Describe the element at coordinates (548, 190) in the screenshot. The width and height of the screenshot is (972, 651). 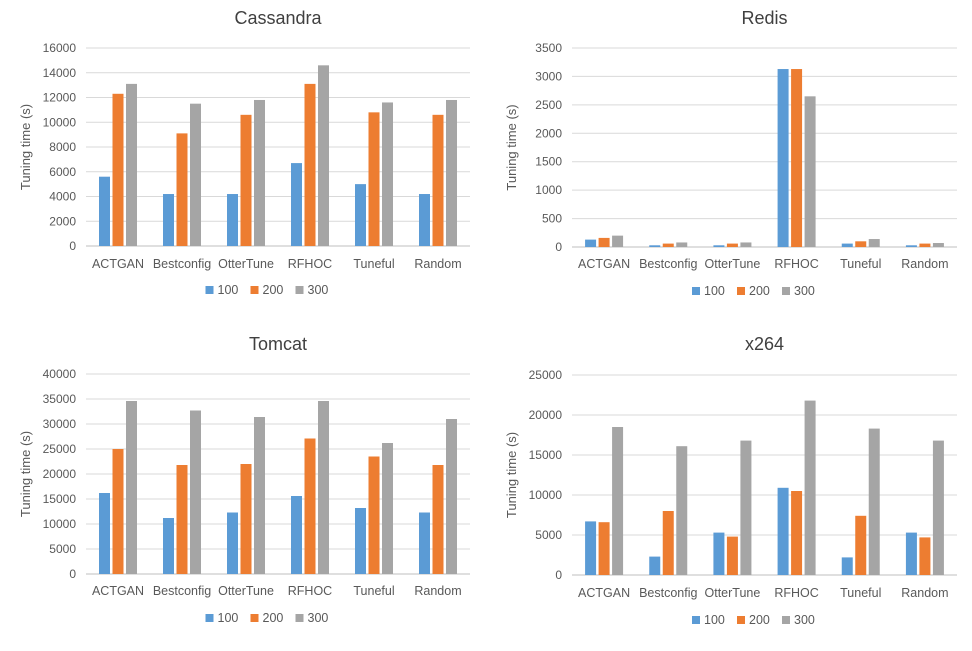
I see `y-tick-label: 1000` at that location.